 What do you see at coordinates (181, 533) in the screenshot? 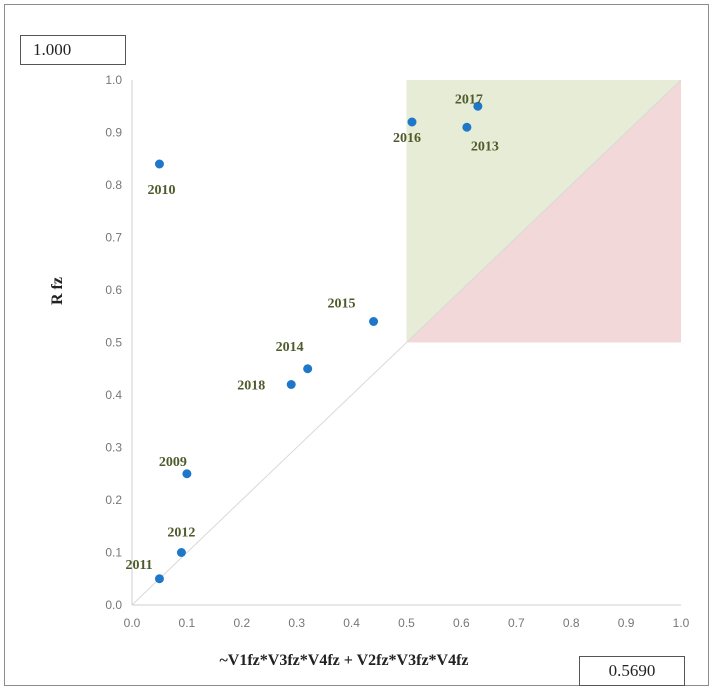
I see `point-label-2012: 2012` at bounding box center [181, 533].